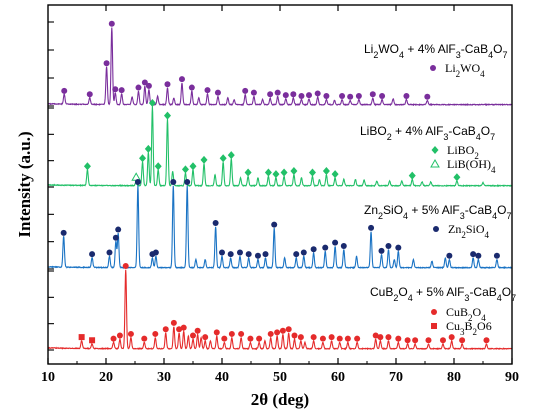 Image resolution: width=550 pixels, height=419 pixels. I want to click on legend-label: Li2WO4, so click(465, 70).